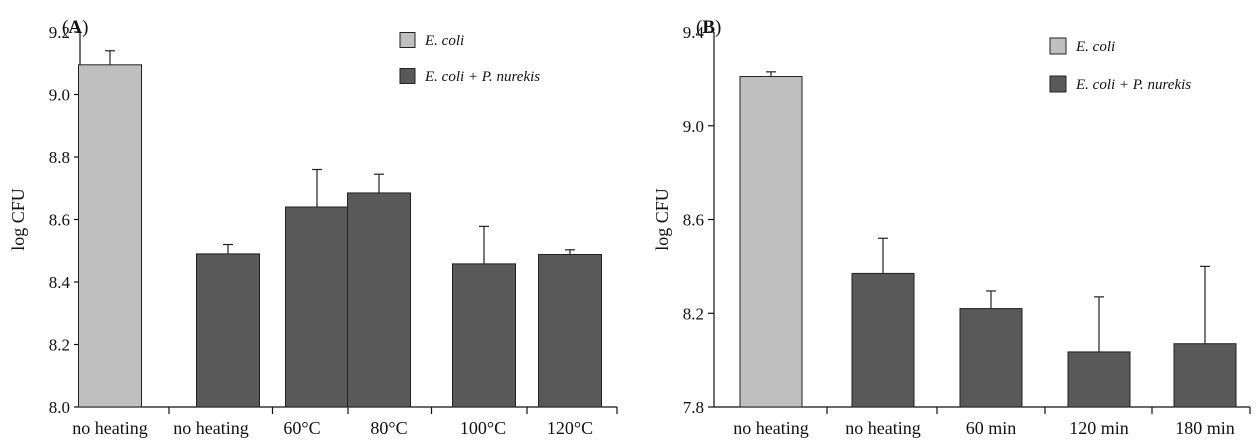 This screenshot has height=441, width=1257. I want to click on x-tick-label: 120°C, so click(570, 428).